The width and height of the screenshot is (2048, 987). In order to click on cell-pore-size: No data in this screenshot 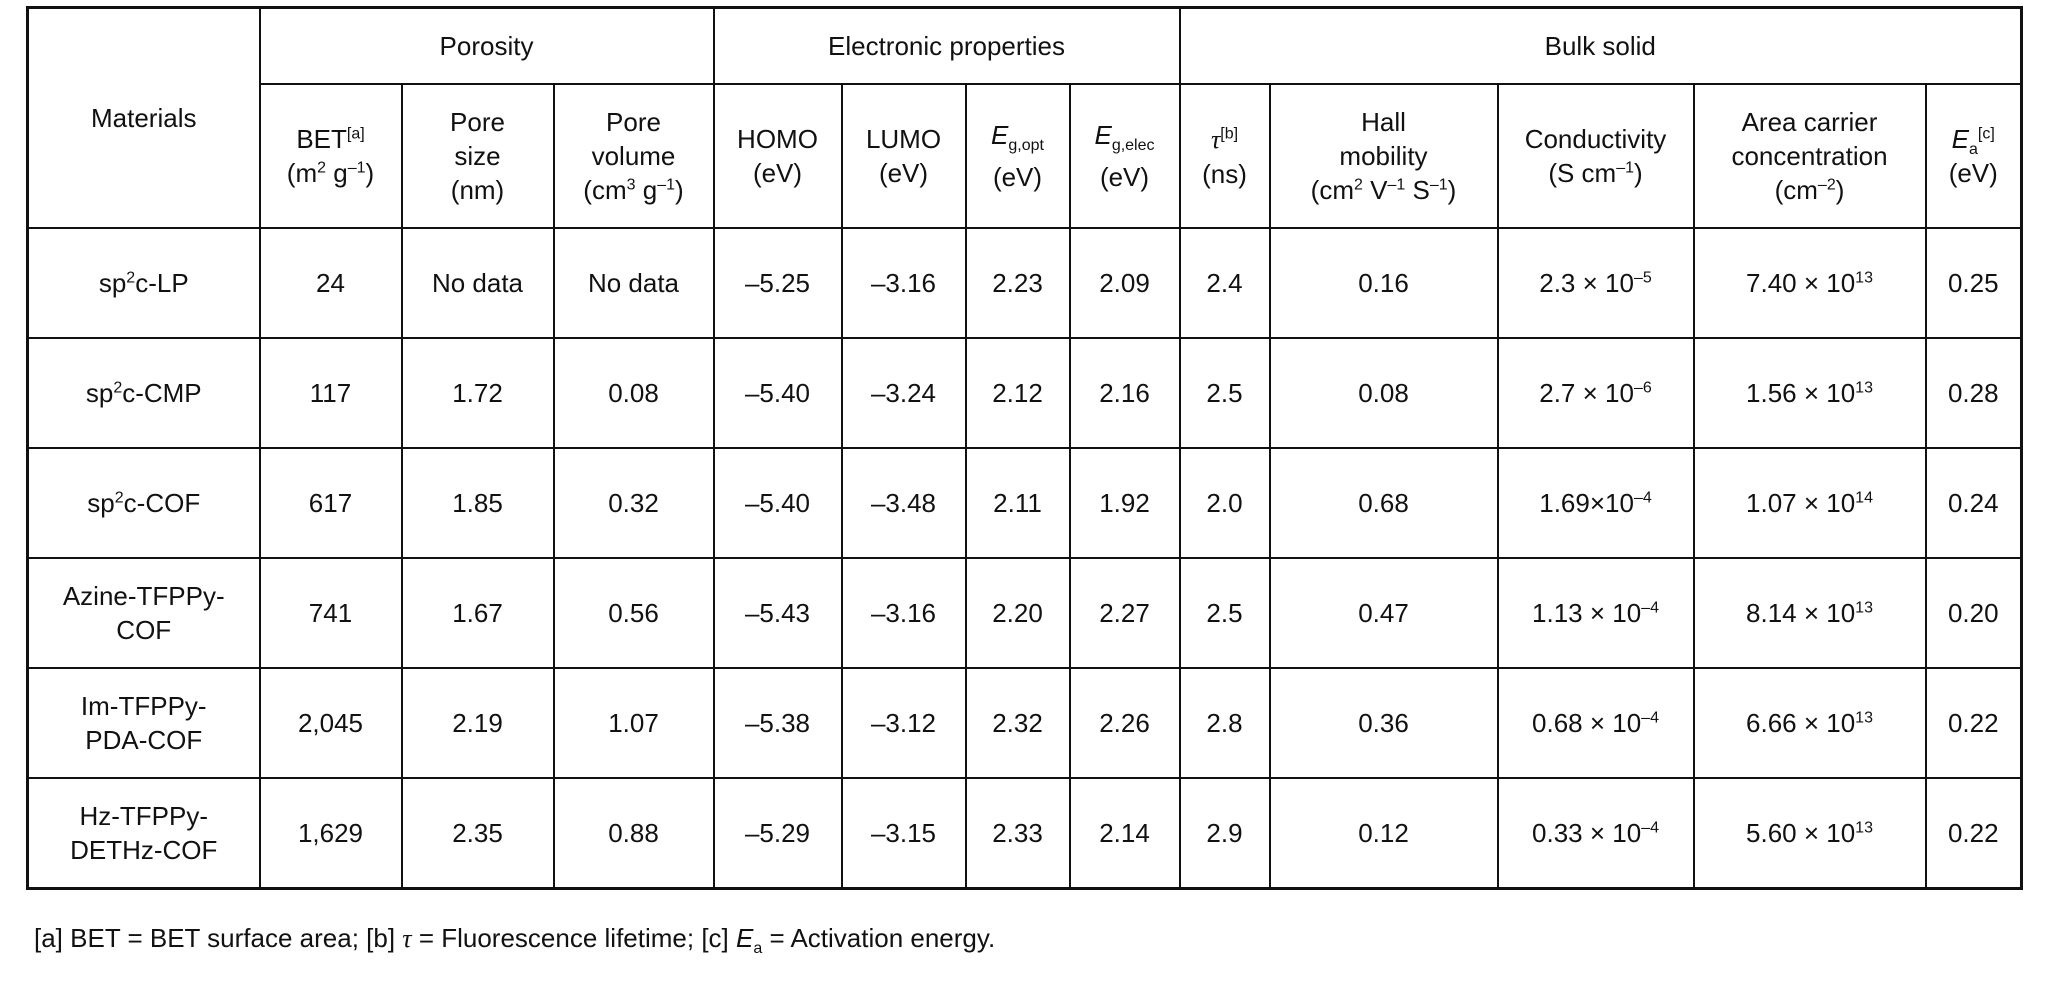, I will do `click(477, 283)`.